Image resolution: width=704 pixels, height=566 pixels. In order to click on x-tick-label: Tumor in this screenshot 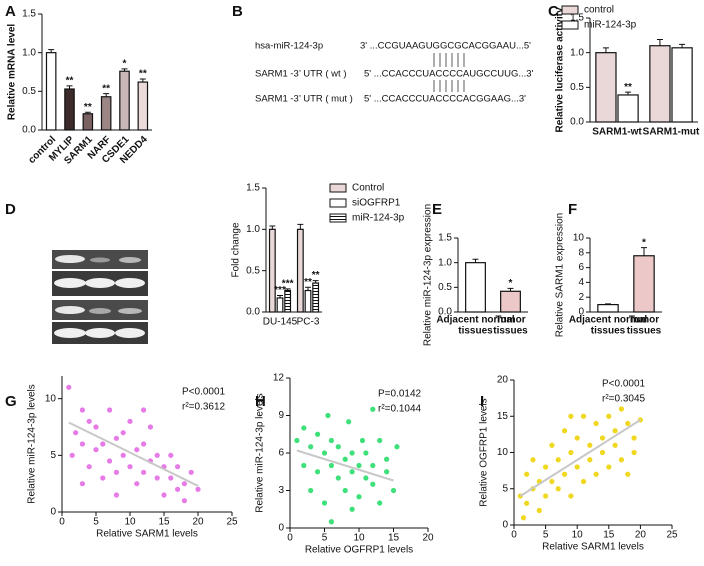, I will do `click(644, 320)`.